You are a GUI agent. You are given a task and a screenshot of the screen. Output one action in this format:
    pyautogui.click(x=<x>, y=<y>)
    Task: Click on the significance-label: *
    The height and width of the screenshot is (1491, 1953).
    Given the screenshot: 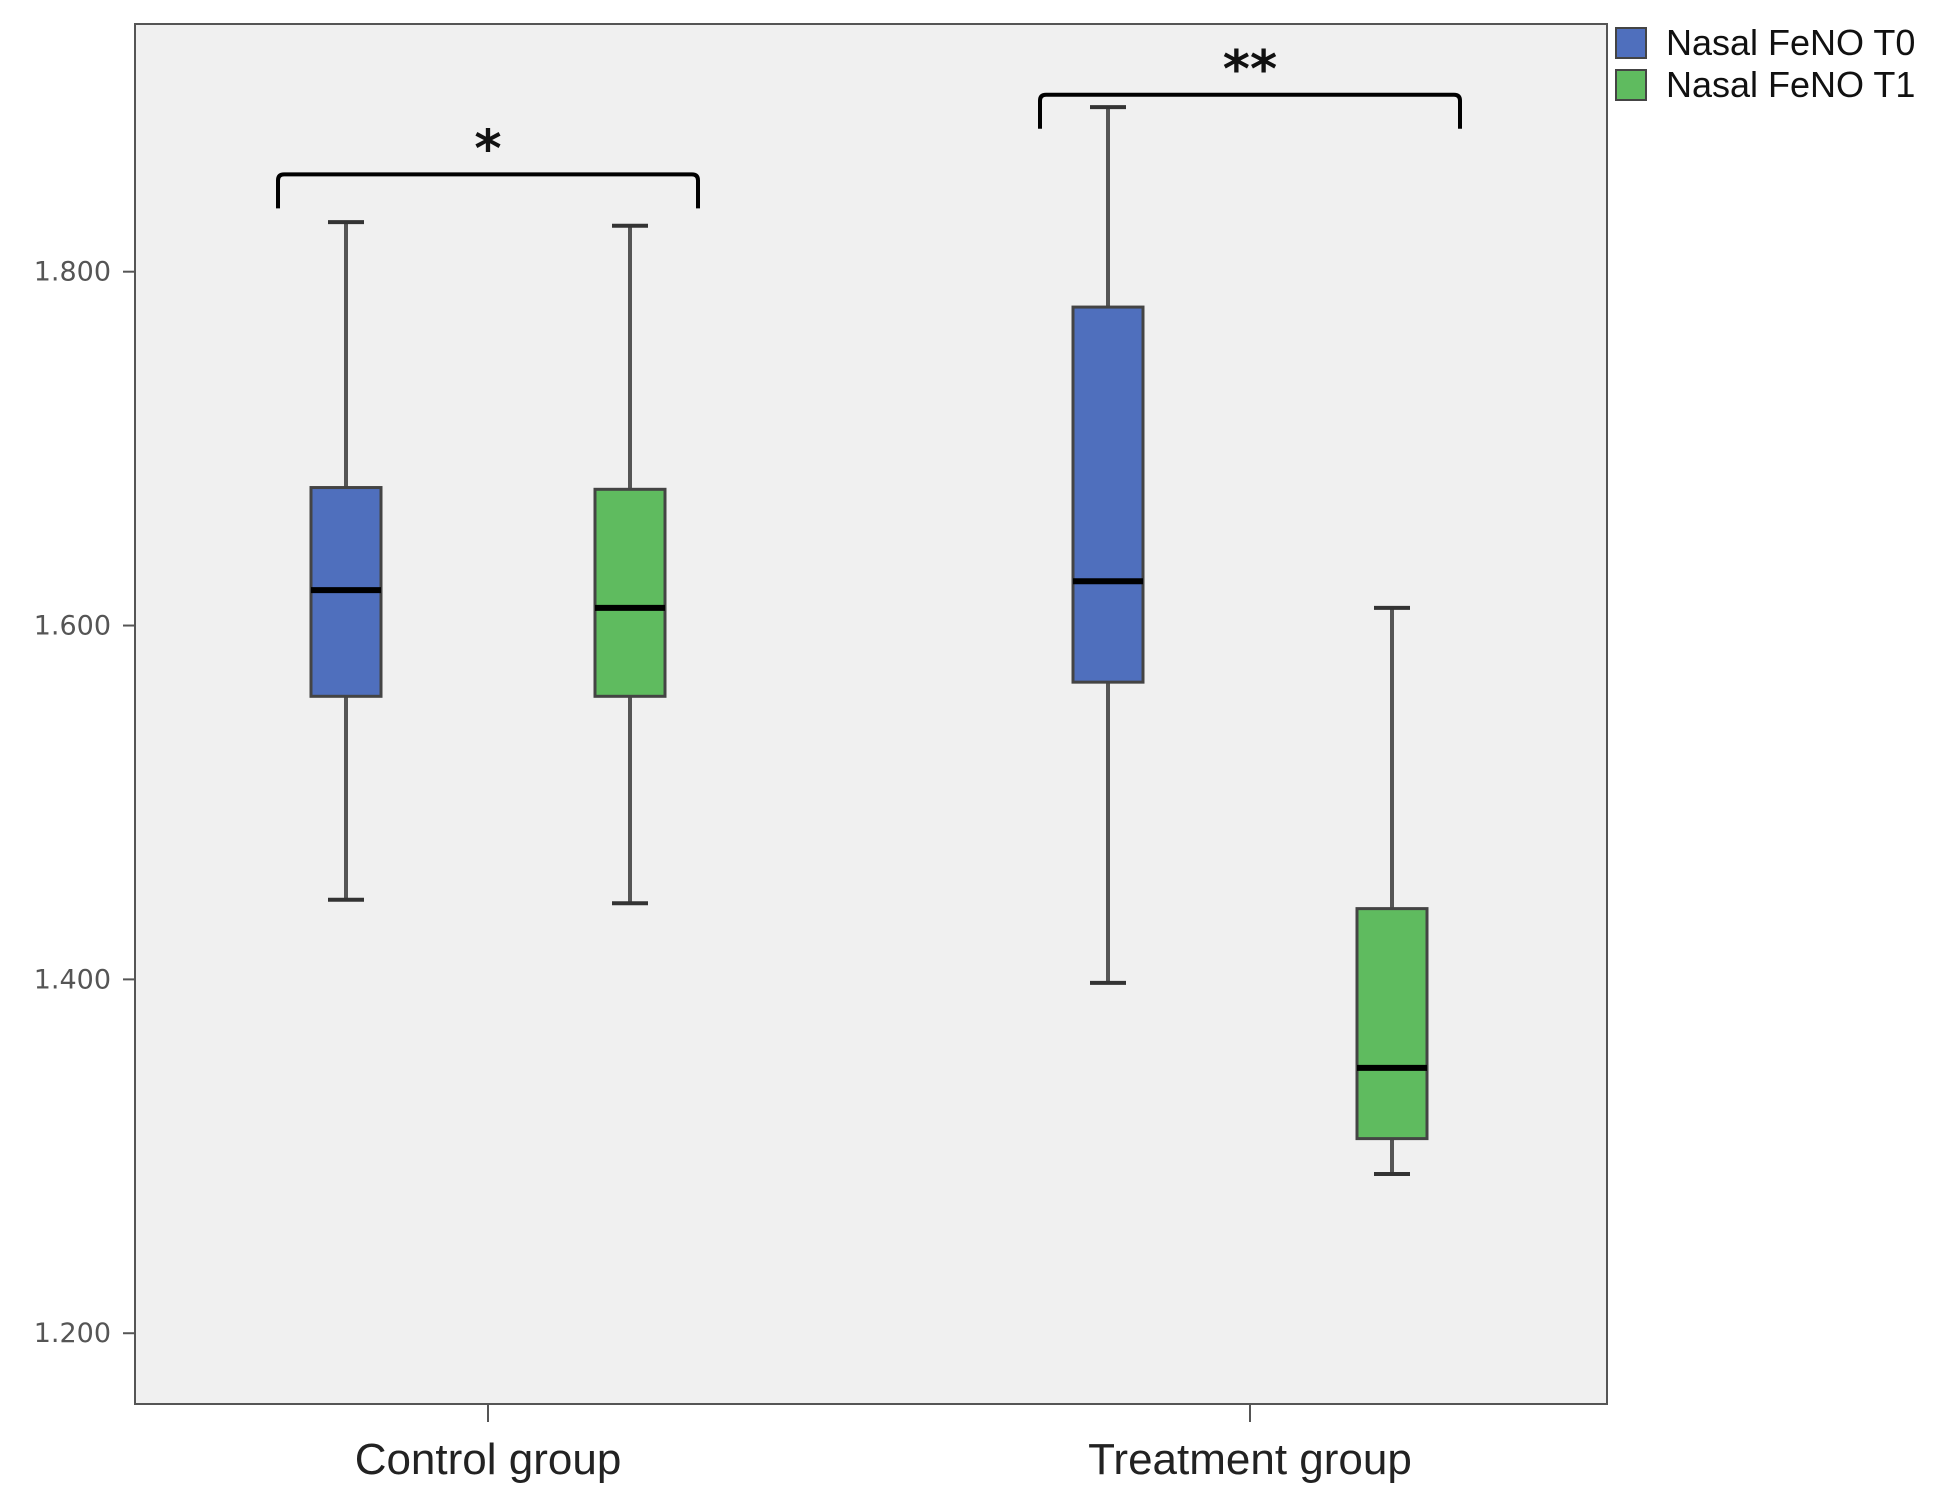 What is the action you would take?
    pyautogui.click(x=487, y=149)
    